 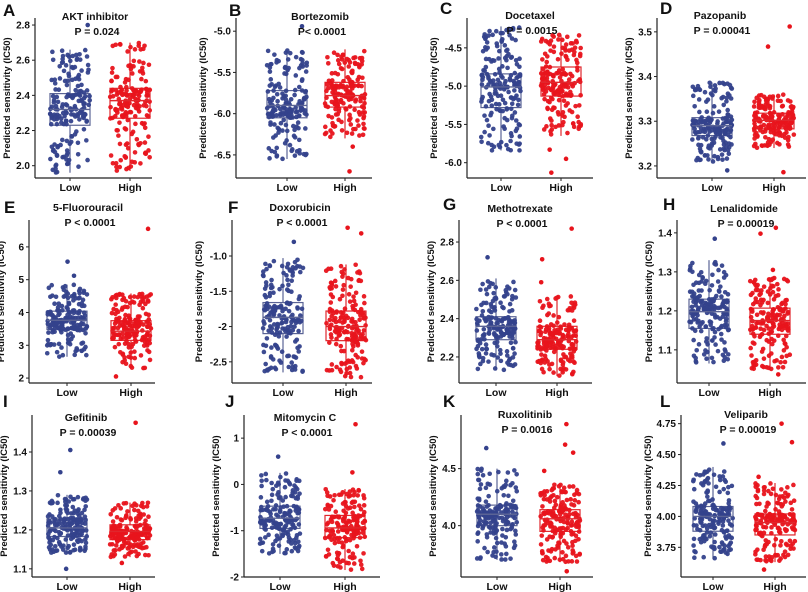 I want to click on panel-title: Mitomycin C, so click(x=305, y=418).